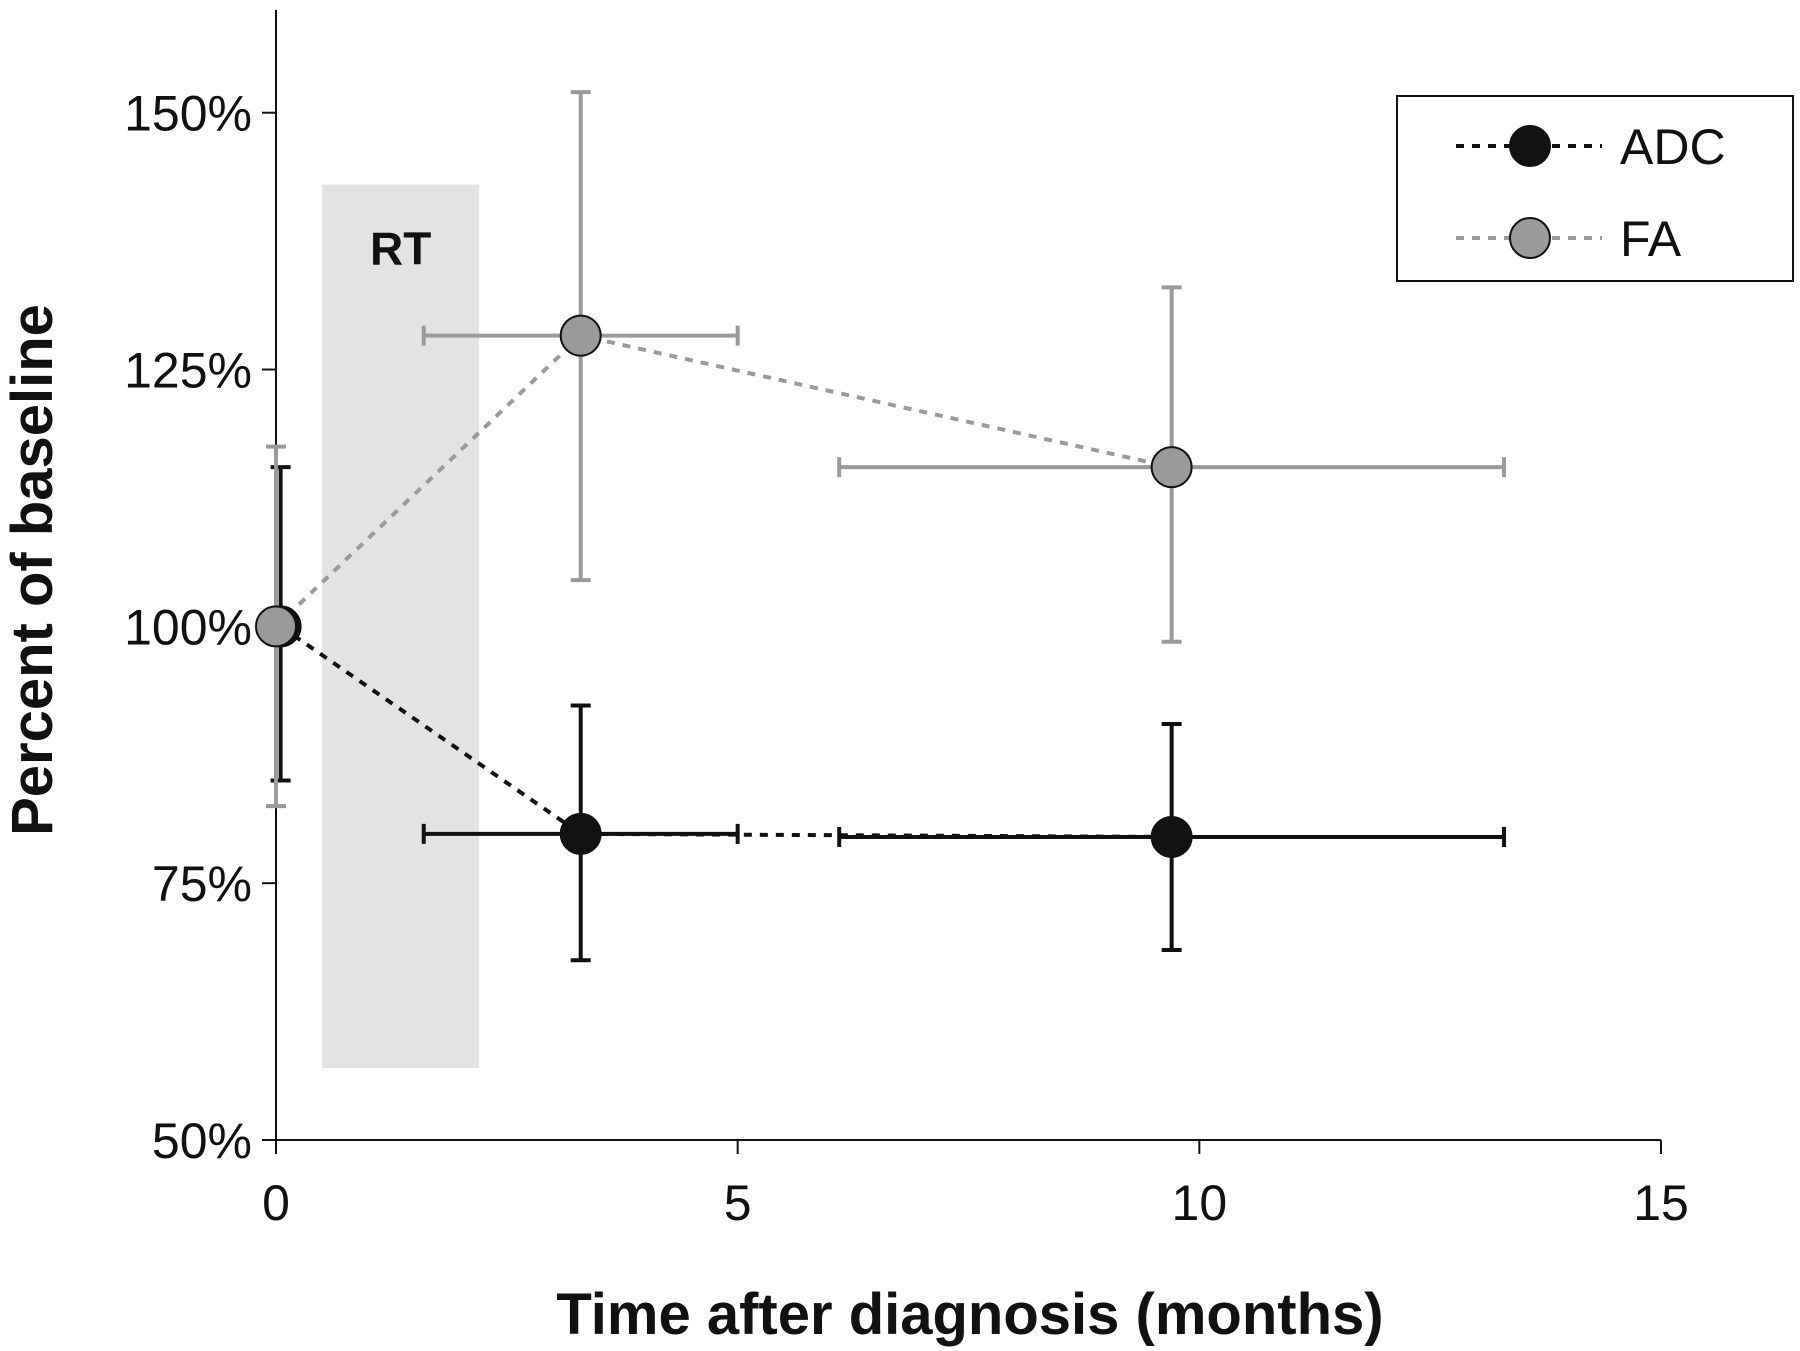 This screenshot has height=1351, width=1800. Describe the element at coordinates (1673, 147) in the screenshot. I see `adc-legend-label: ADC` at that location.